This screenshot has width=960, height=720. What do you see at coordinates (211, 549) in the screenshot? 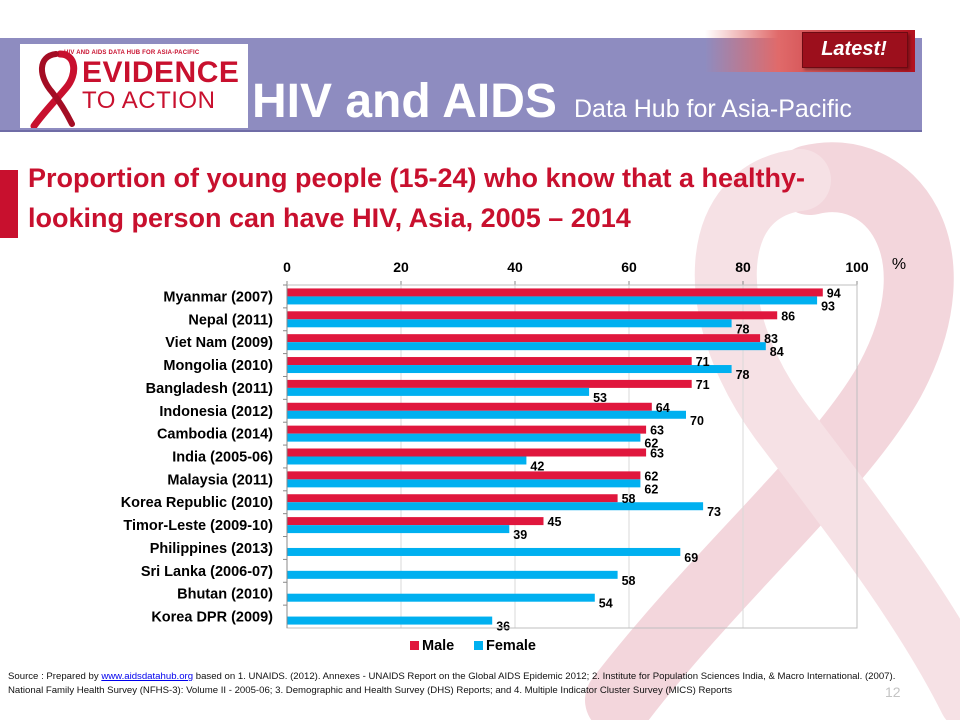
I see `category-label: Philippines (2013)` at bounding box center [211, 549].